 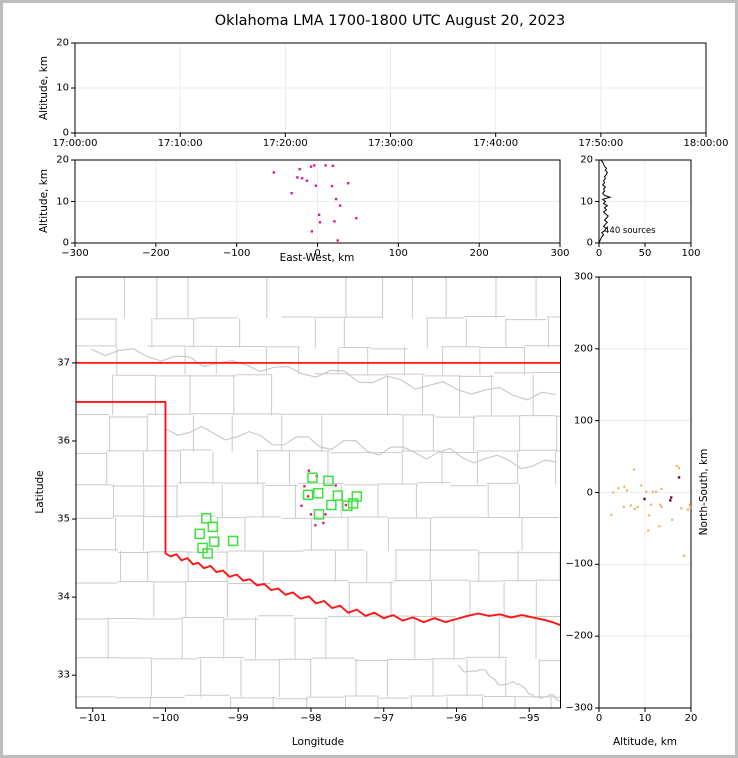 I want to click on tick-label: 37, so click(x=63, y=363).